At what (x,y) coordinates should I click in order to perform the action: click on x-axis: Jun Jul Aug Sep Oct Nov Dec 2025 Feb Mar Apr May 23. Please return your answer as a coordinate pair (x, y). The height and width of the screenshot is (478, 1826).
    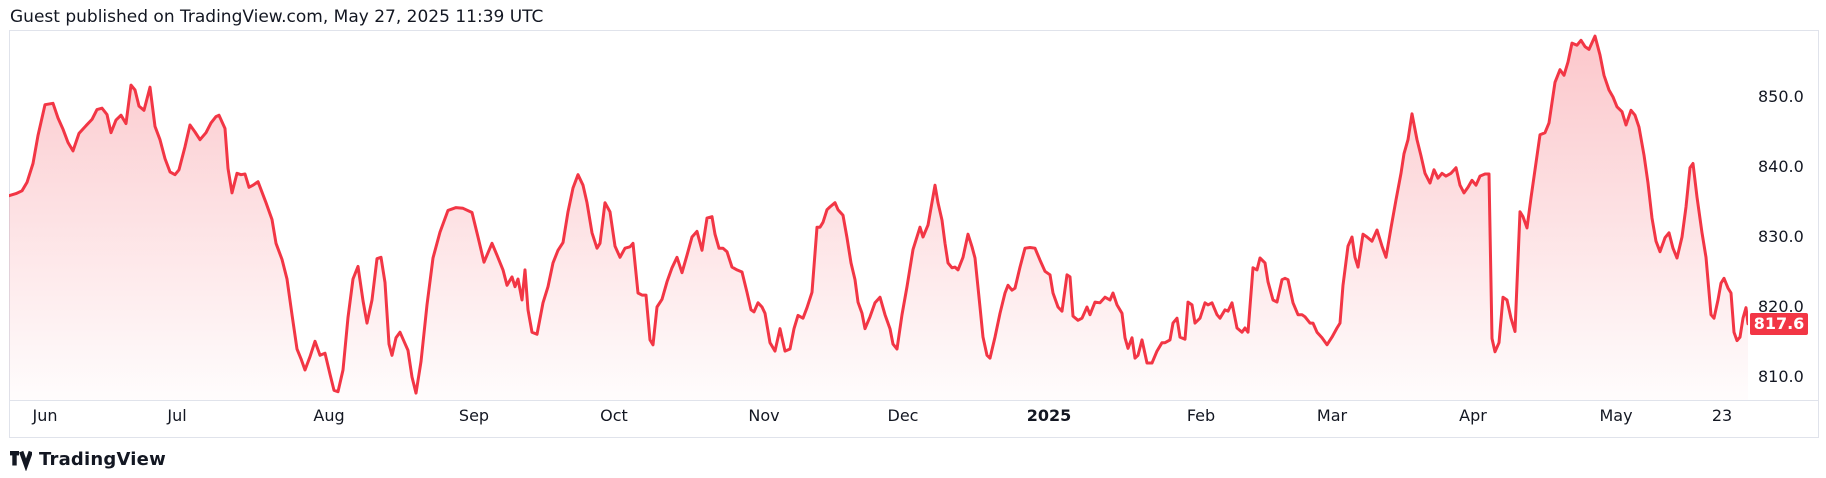
    Looking at the image, I should click on (913, 416).